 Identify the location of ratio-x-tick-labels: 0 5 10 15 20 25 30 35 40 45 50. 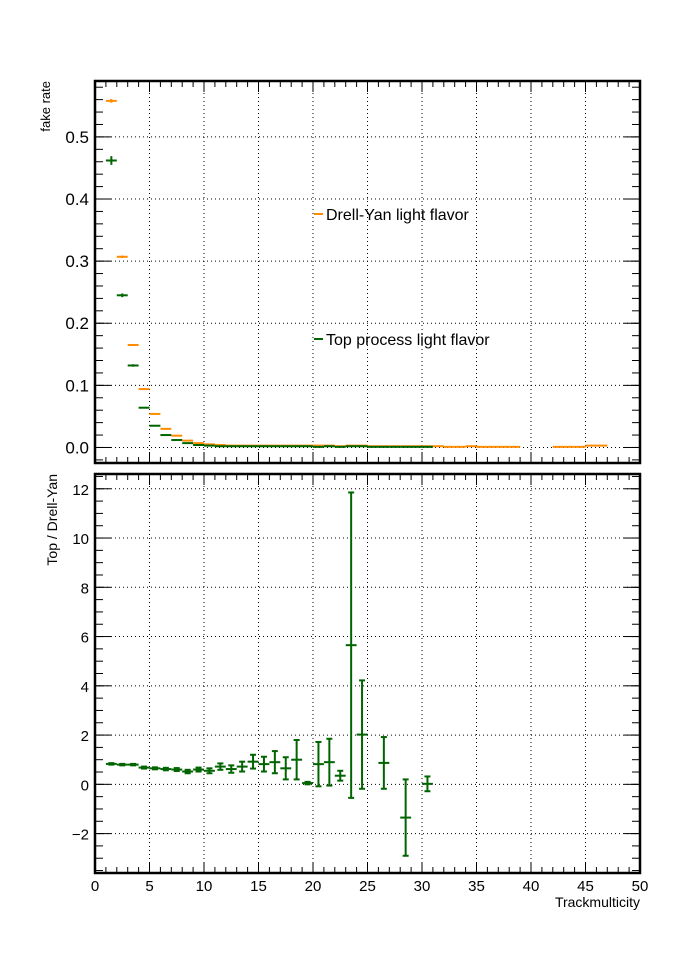
(370, 886).